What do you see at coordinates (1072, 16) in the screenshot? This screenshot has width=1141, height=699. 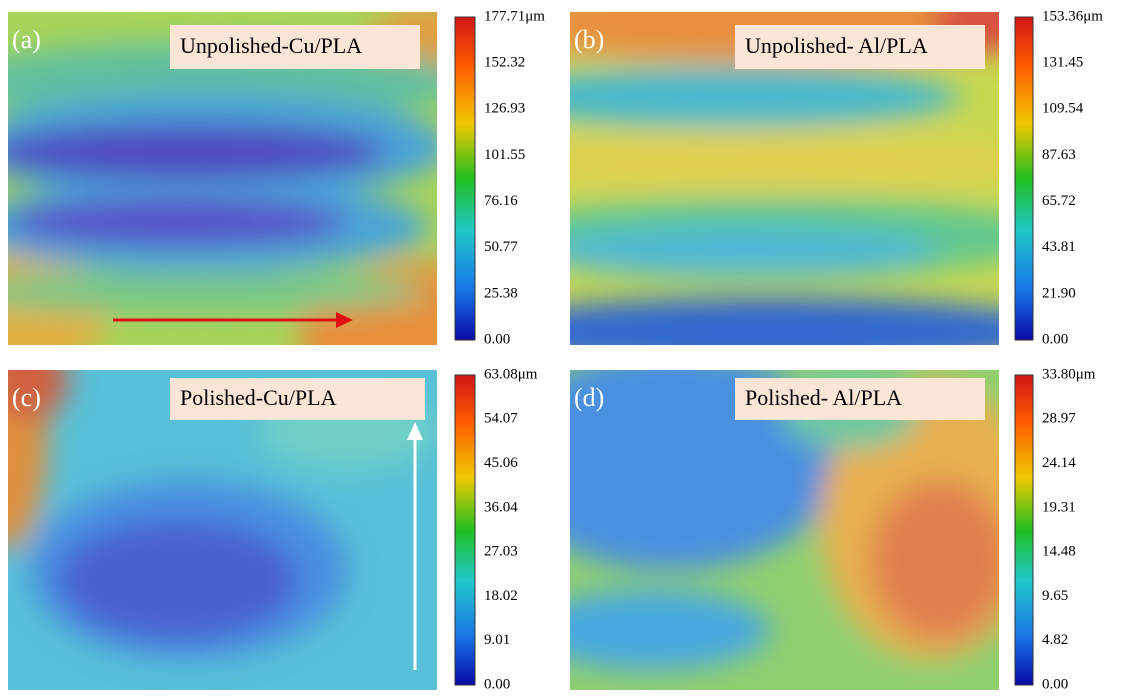 I see `colorbar-tick-label: 153.36μm` at bounding box center [1072, 16].